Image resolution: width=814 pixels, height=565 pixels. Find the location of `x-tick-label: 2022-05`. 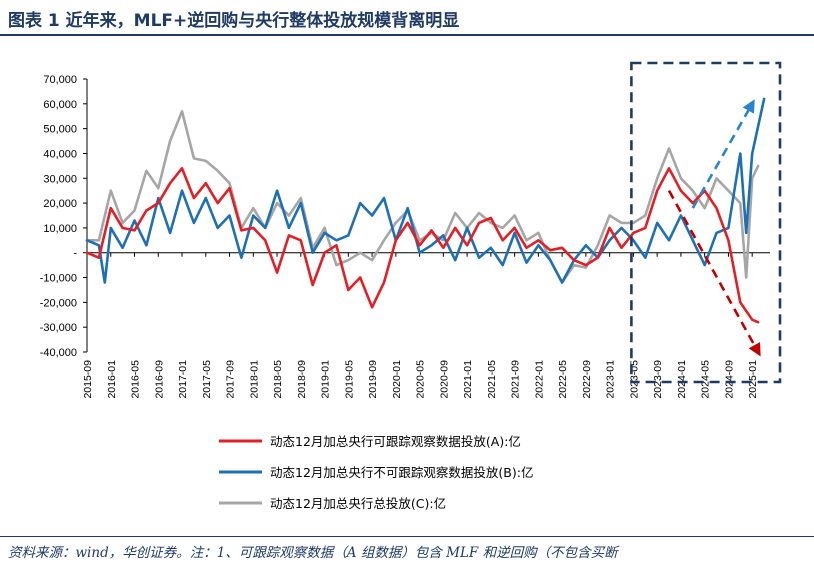

x-tick-label: 2022-05 is located at coordinates (563, 379).